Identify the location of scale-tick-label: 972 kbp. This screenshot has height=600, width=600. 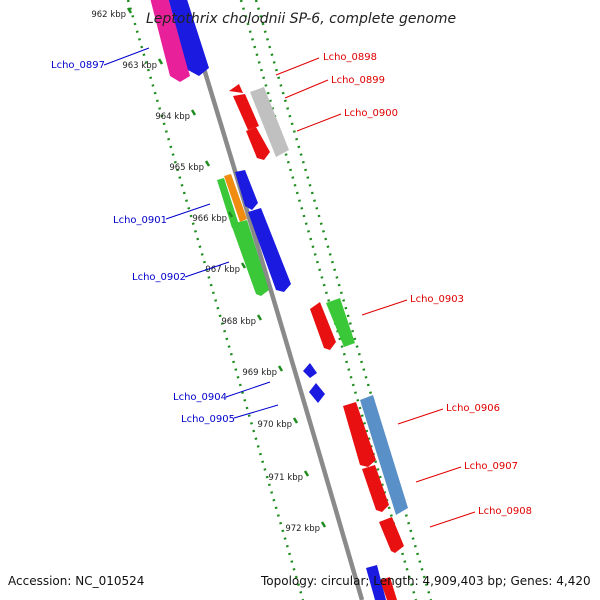
(302, 529).